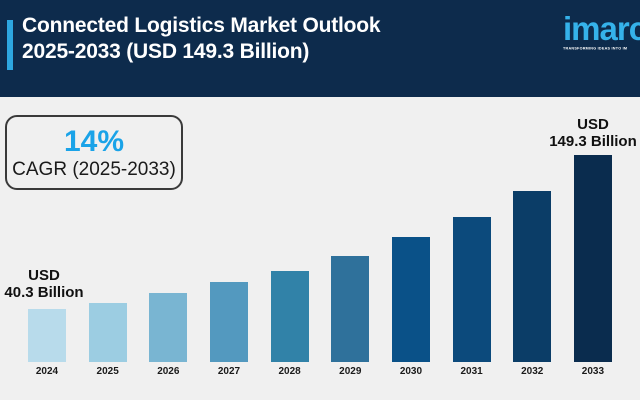 This screenshot has width=640, height=400. What do you see at coordinates (166, 51) in the screenshot?
I see `title-line-2: 2025-2033 (USD 149.3 Billion)` at bounding box center [166, 51].